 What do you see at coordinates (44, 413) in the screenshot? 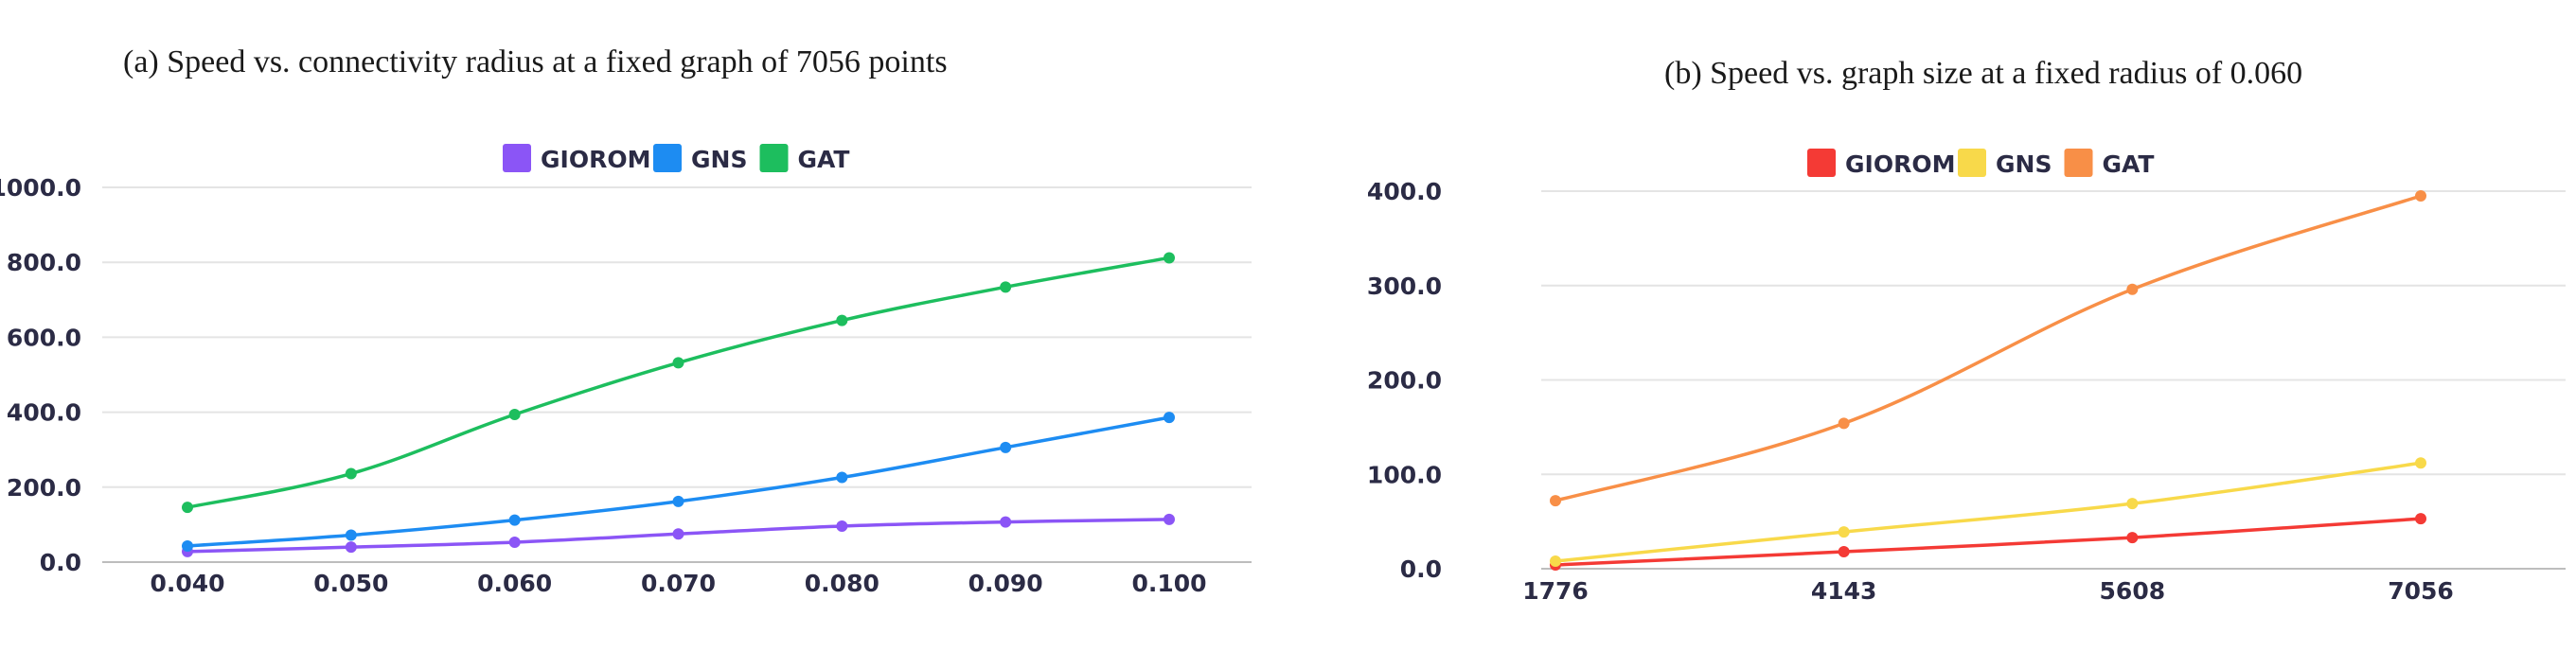
I see `chart-a-y-tick-label: 400.0` at bounding box center [44, 413].